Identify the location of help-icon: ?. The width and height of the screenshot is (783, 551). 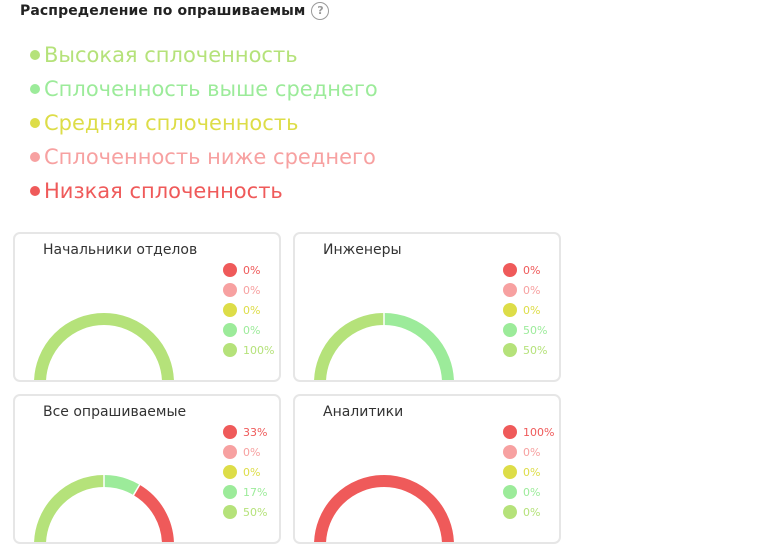
(320, 11).